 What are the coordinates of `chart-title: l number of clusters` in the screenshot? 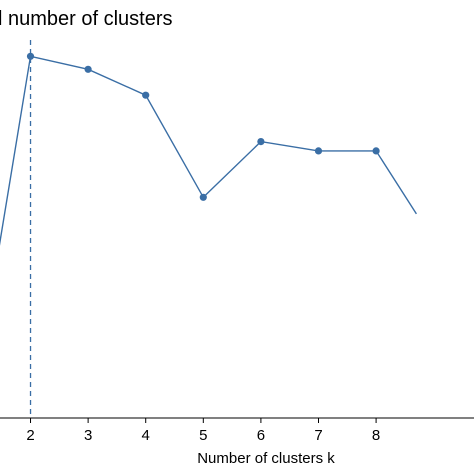 It's located at (86, 19).